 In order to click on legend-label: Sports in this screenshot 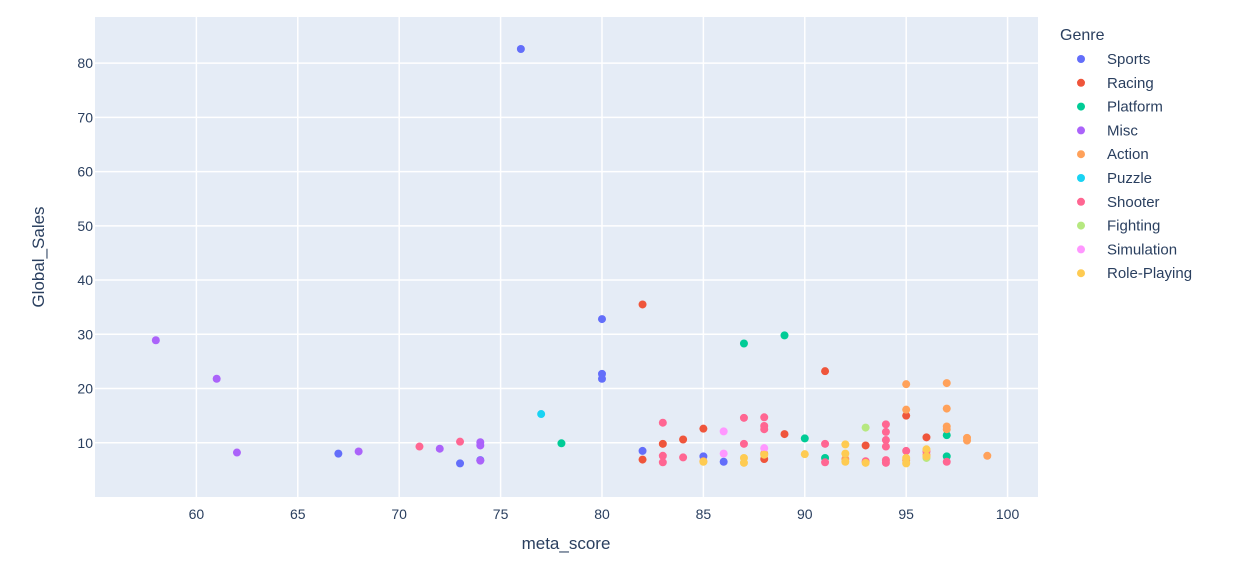, I will do `click(1128, 59)`.